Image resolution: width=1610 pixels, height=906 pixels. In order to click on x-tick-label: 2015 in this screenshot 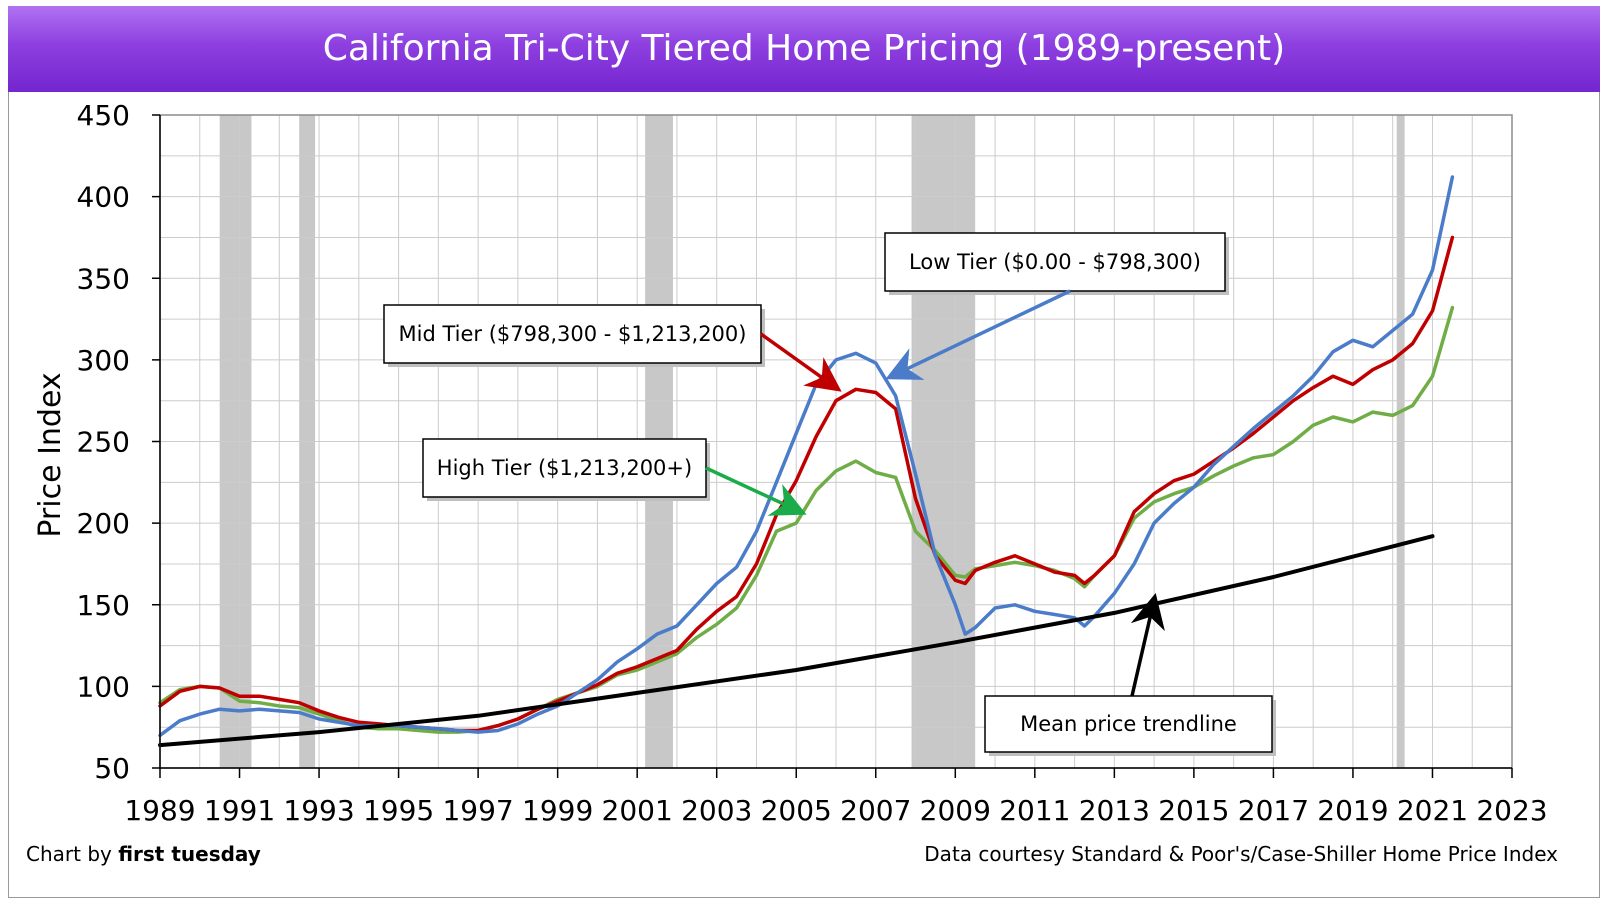, I will do `click(1193, 810)`.